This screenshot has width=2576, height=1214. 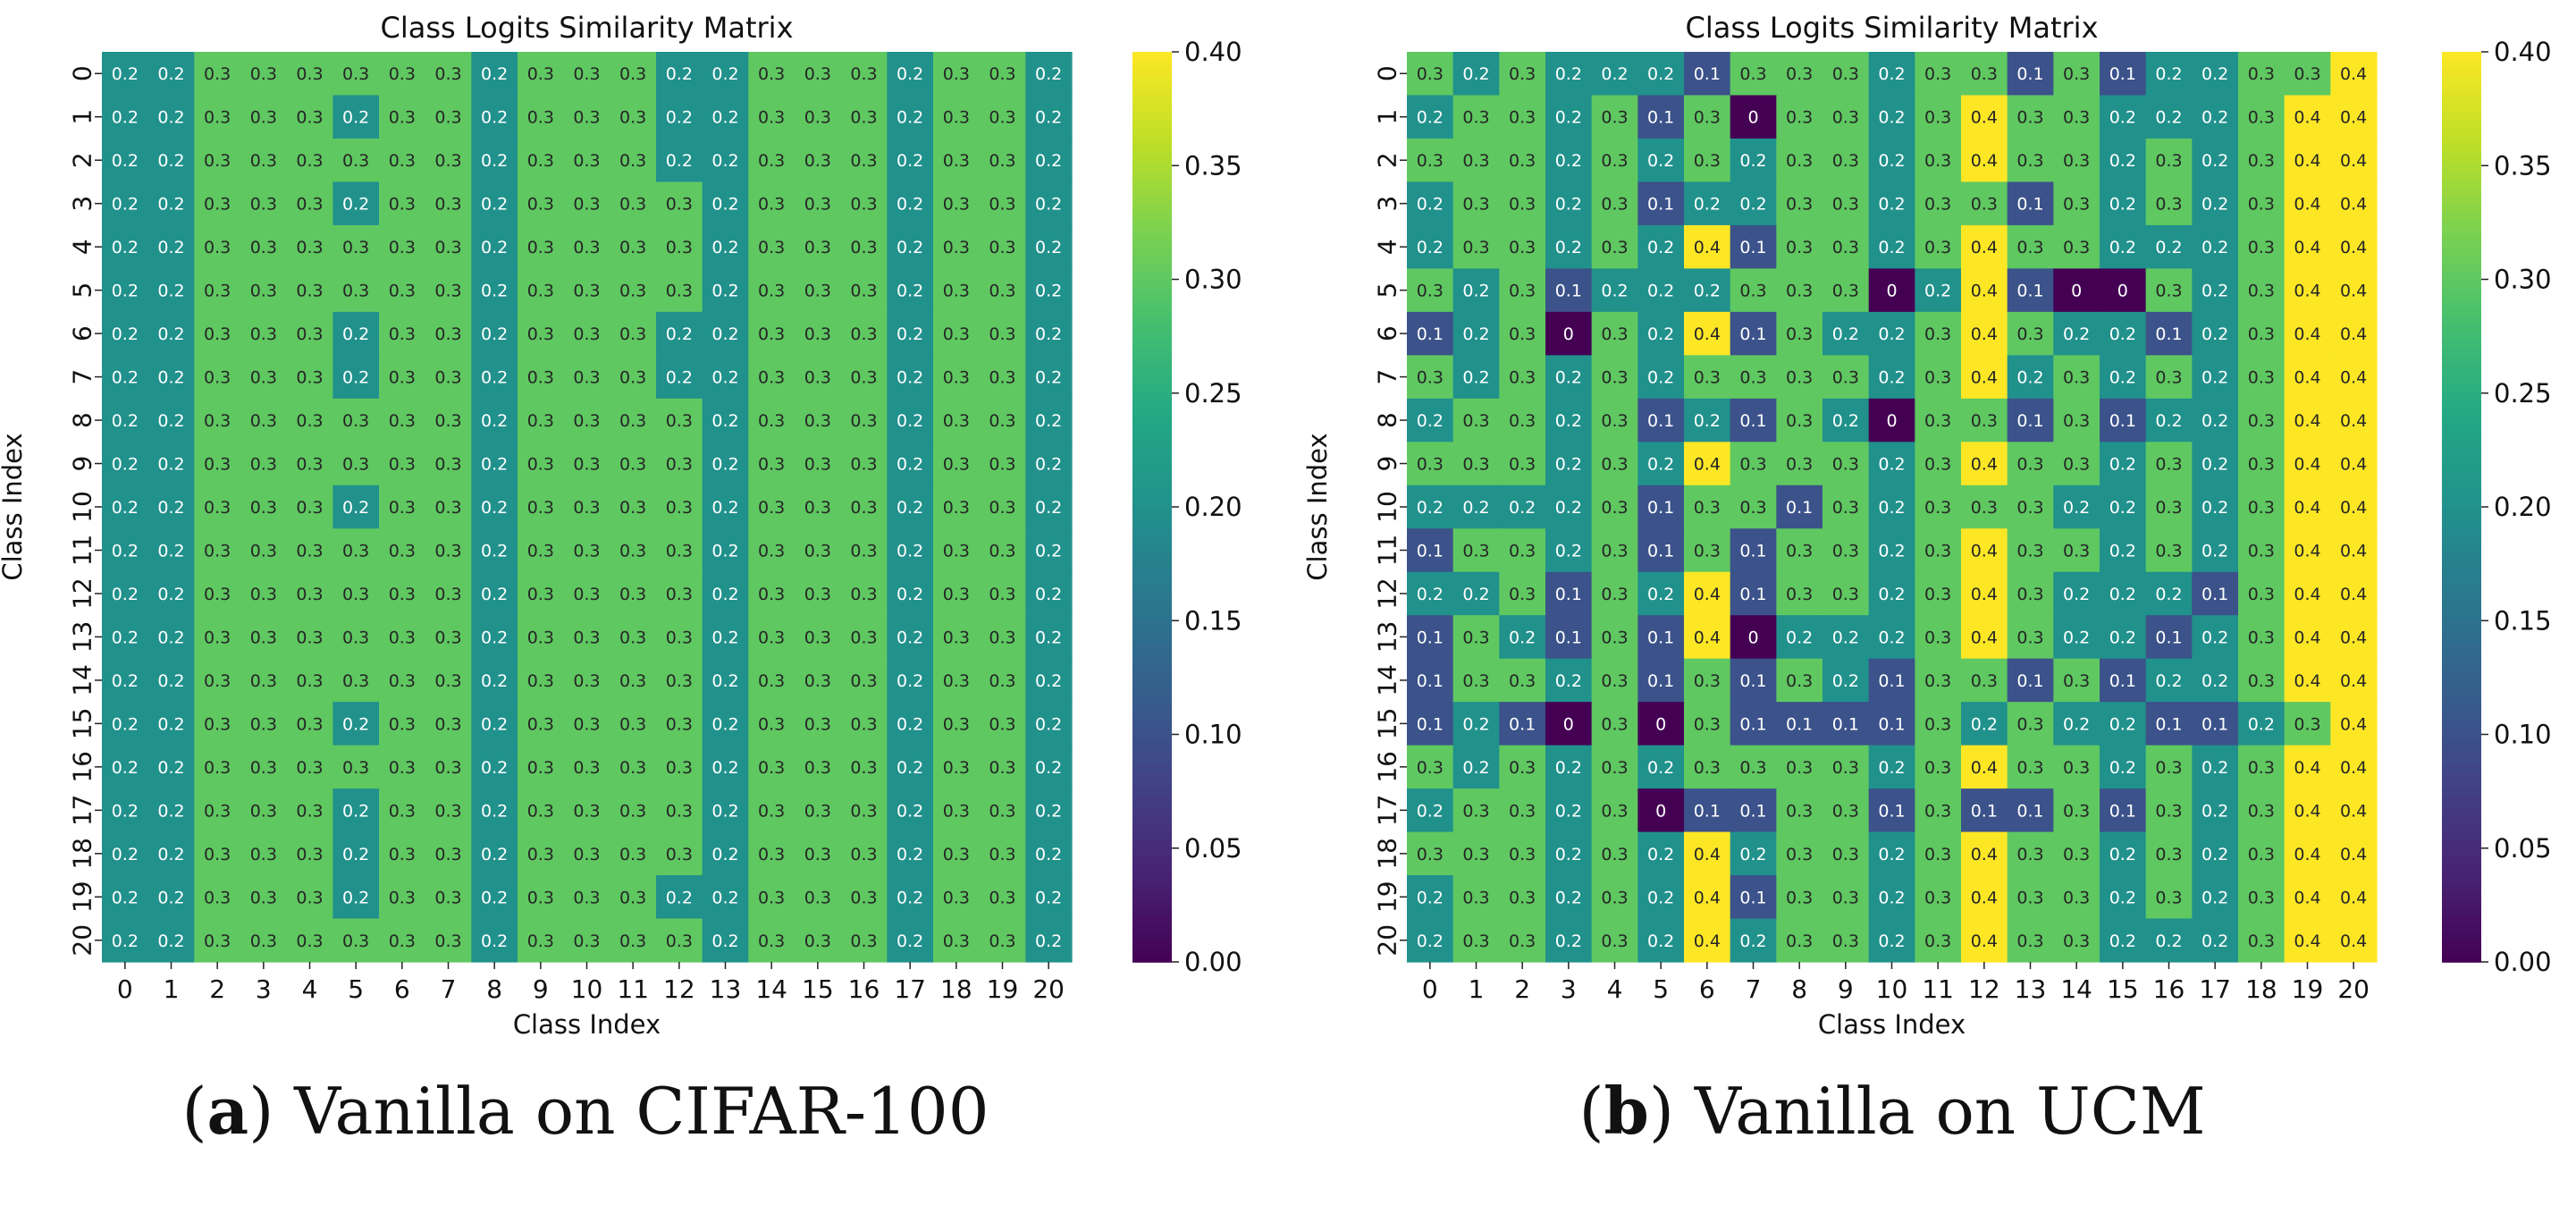 I want to click on panel-a-y-tick-label: 8, so click(x=83, y=420).